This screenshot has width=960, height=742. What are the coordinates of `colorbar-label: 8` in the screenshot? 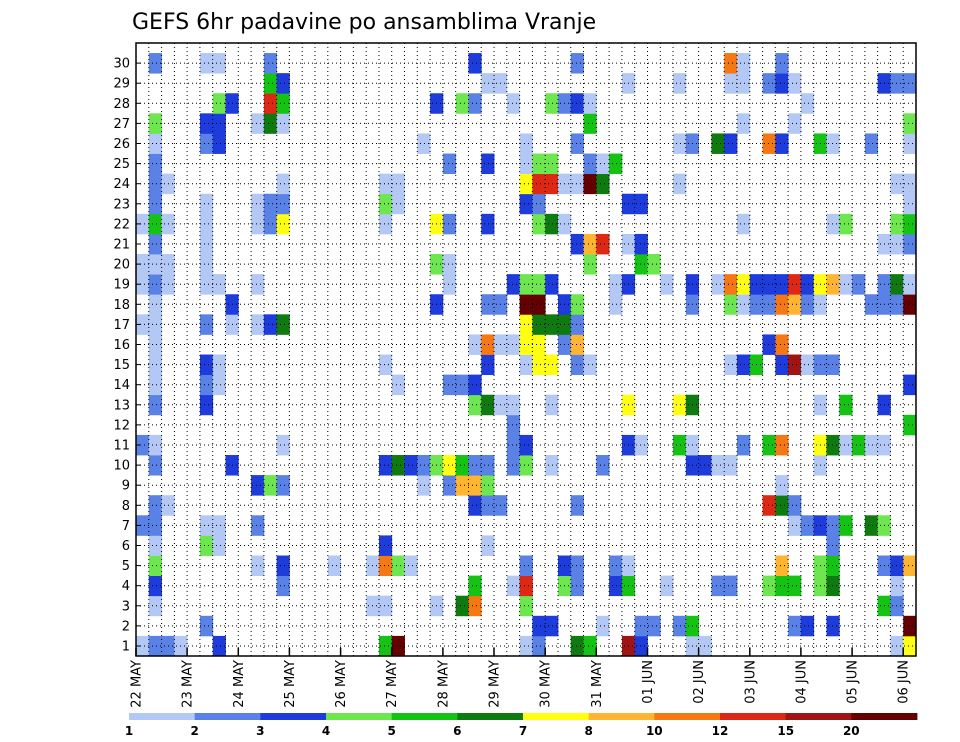 It's located at (589, 731).